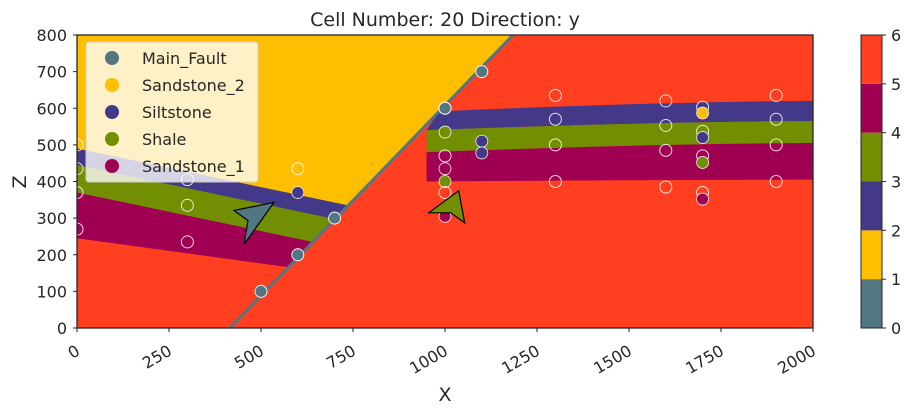 This screenshot has height=411, width=907. I want to click on right-shale-layer, so click(619, 137).